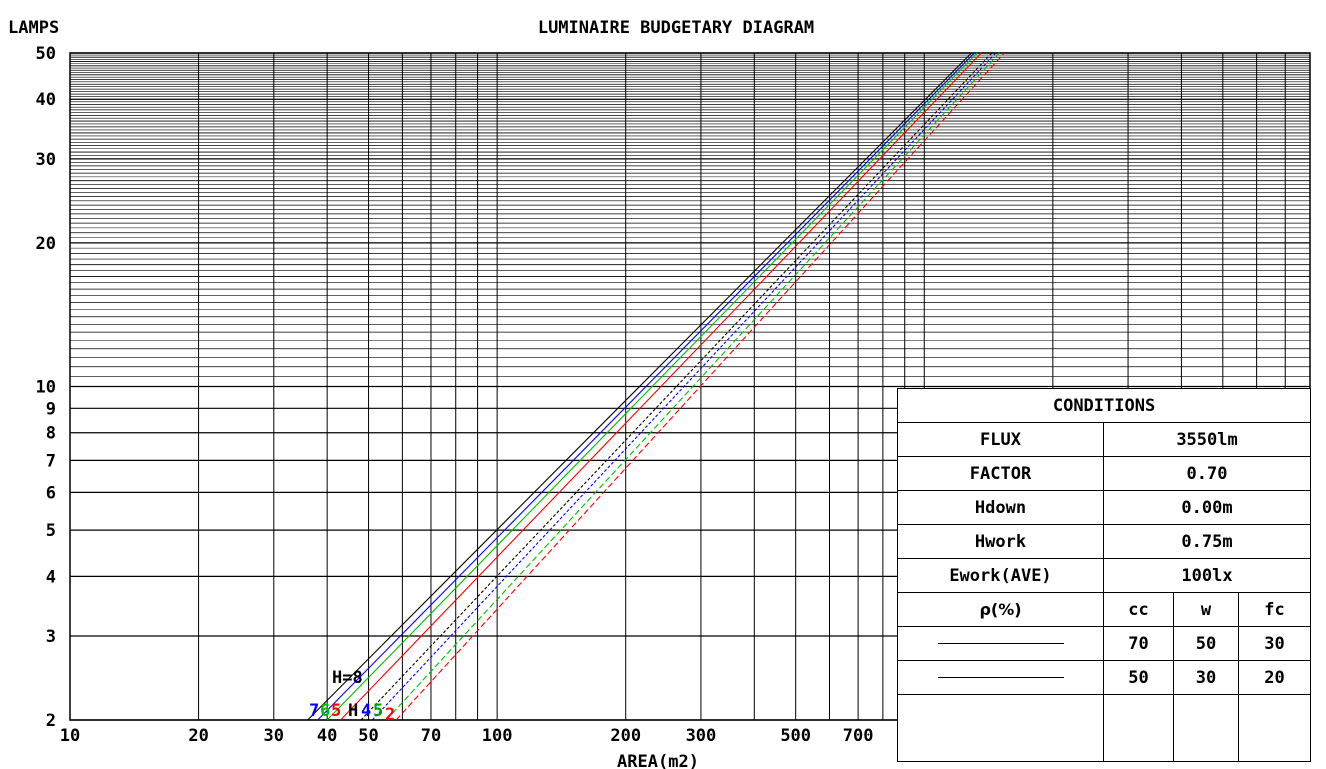 This screenshot has width=1326, height=769. What do you see at coordinates (347, 678) in the screenshot?
I see `label-h8: H=8` at bounding box center [347, 678].